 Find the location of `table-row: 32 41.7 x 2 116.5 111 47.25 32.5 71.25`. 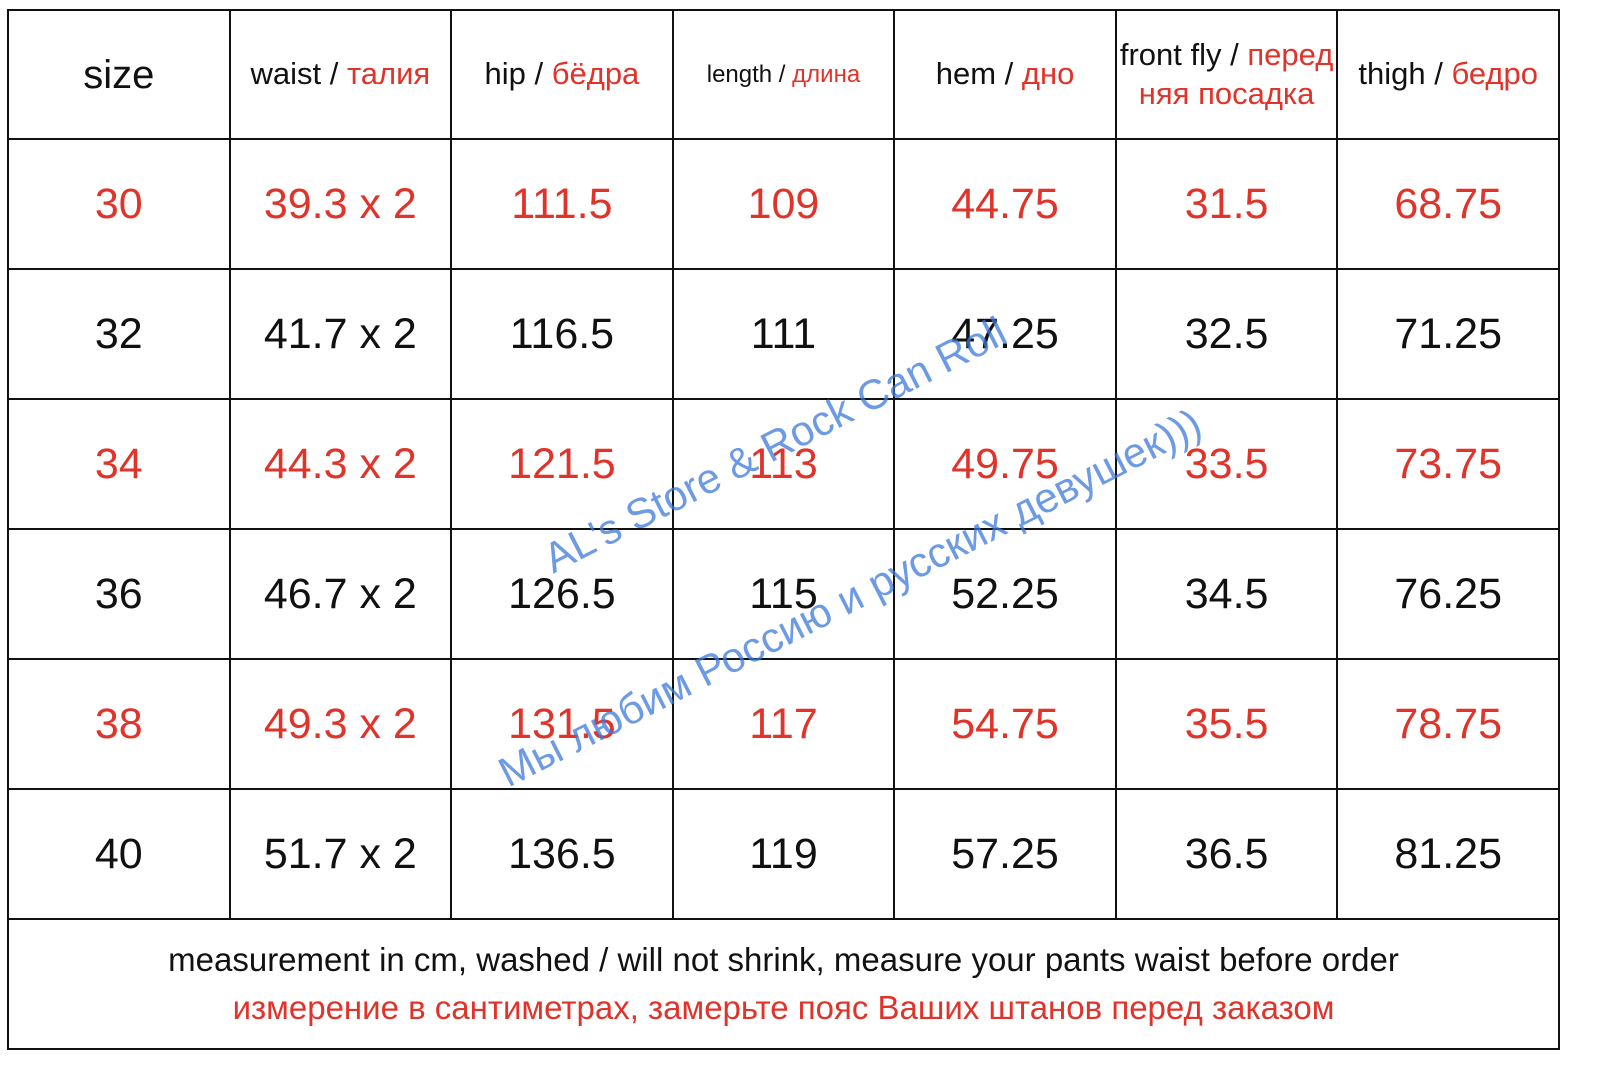

table-row: 32 41.7 x 2 116.5 111 47.25 32.5 71.25 is located at coordinates (783, 334).